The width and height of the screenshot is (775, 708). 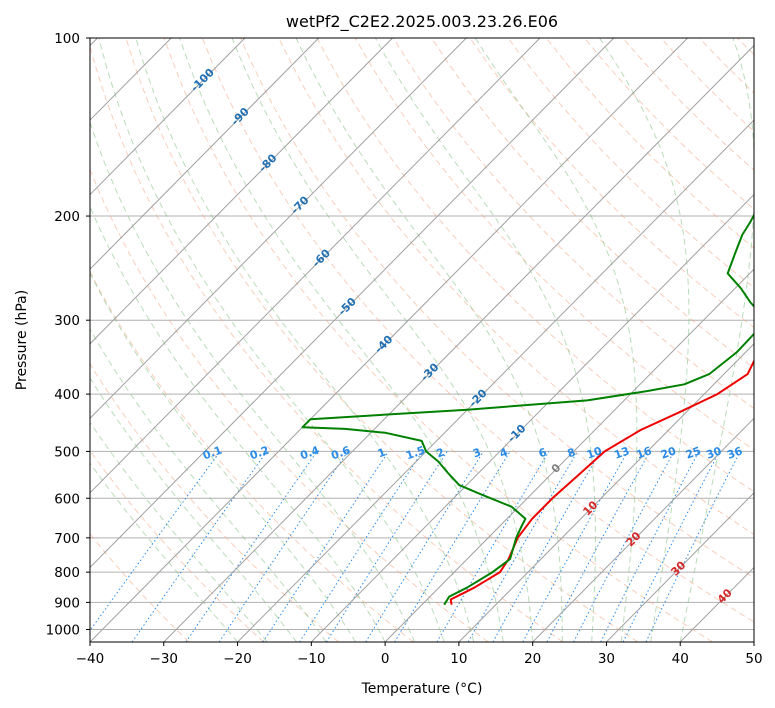 I want to click on y-tick-label: 200, so click(x=67, y=217).